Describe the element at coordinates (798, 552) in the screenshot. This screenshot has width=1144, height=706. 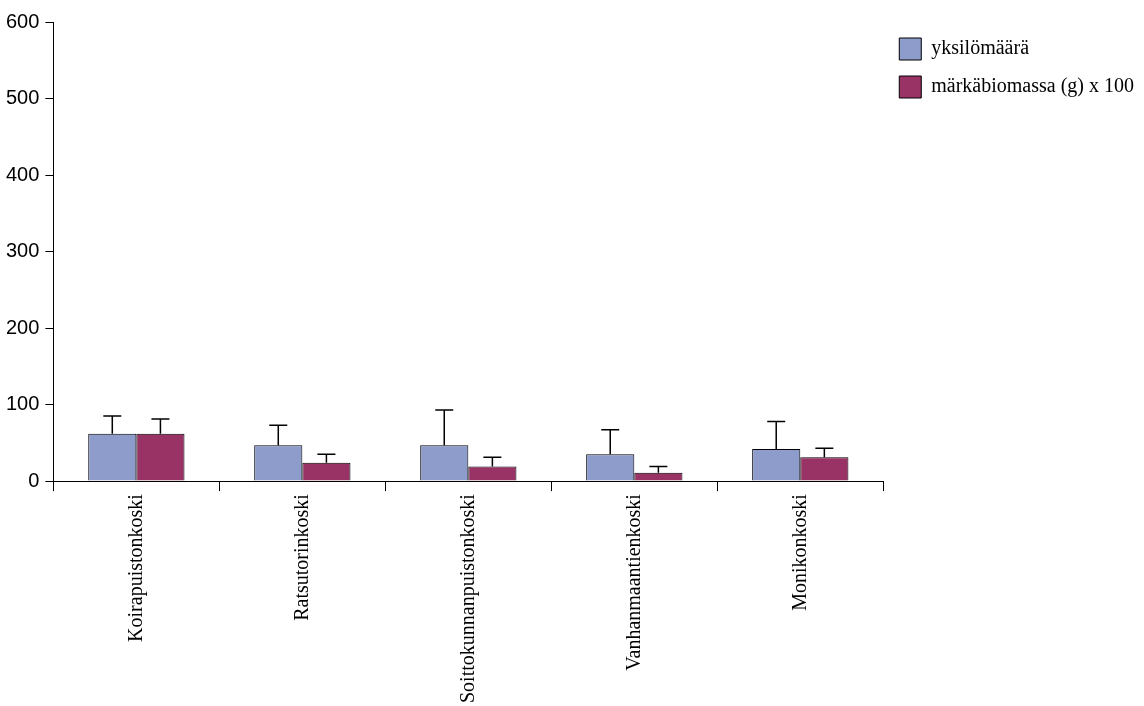
I see `x-tick-label: Monikonkoski` at that location.